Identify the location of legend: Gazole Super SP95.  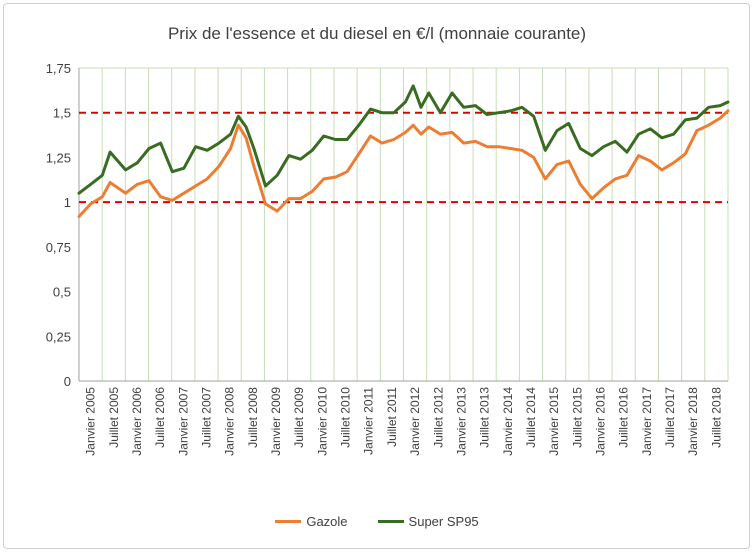
(377, 521).